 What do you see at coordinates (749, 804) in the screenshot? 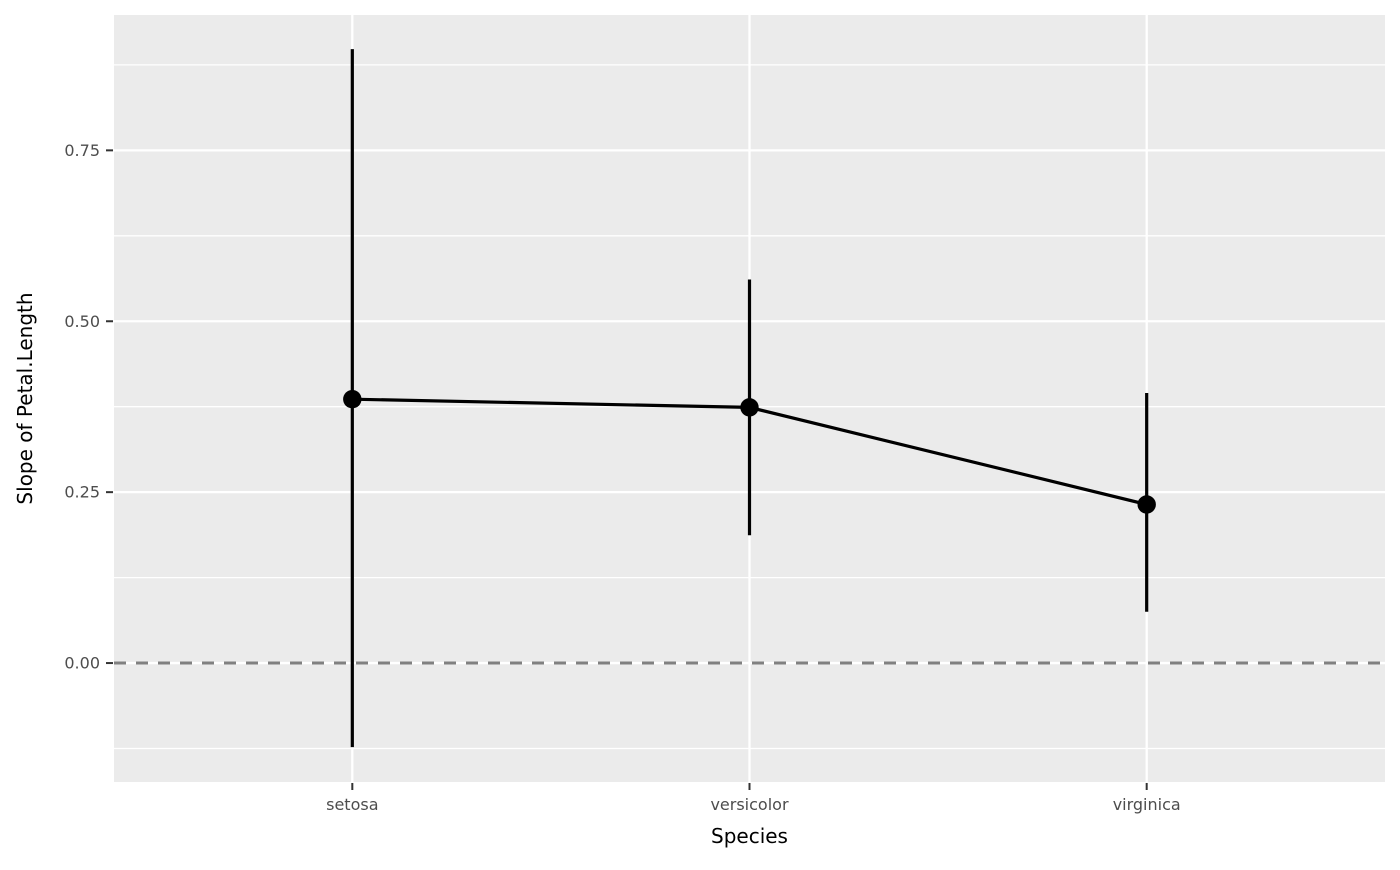
I see `x-tick-label: versicolor` at bounding box center [749, 804].